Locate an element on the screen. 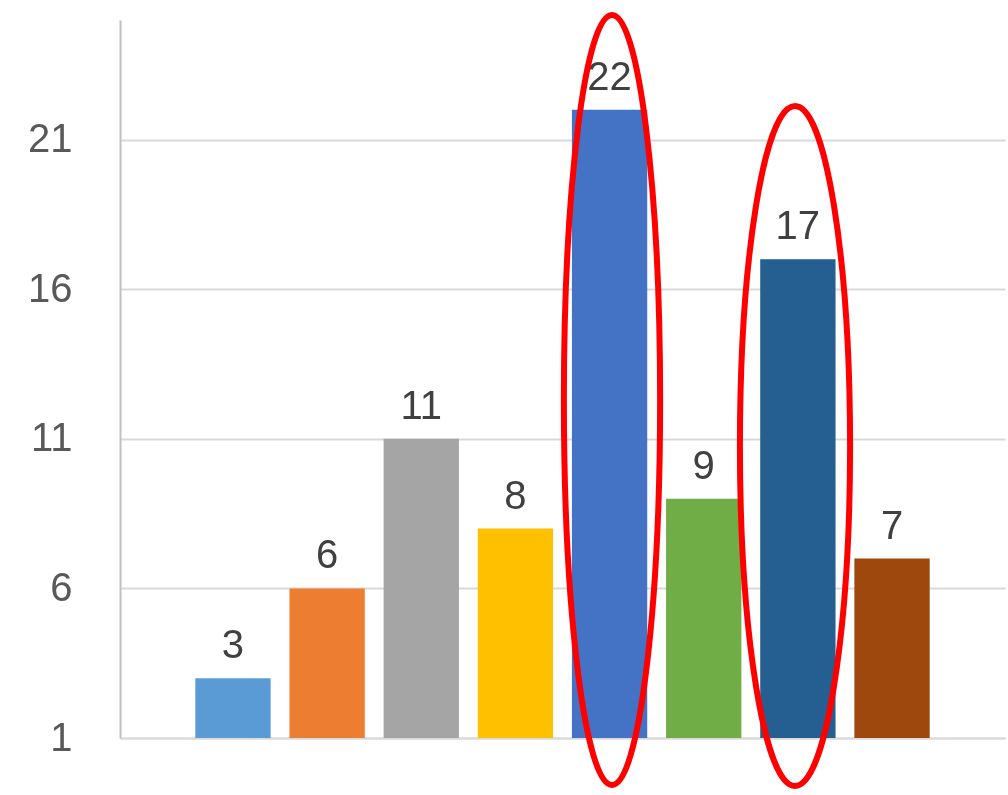  data-label: 11 is located at coordinates (421, 404).